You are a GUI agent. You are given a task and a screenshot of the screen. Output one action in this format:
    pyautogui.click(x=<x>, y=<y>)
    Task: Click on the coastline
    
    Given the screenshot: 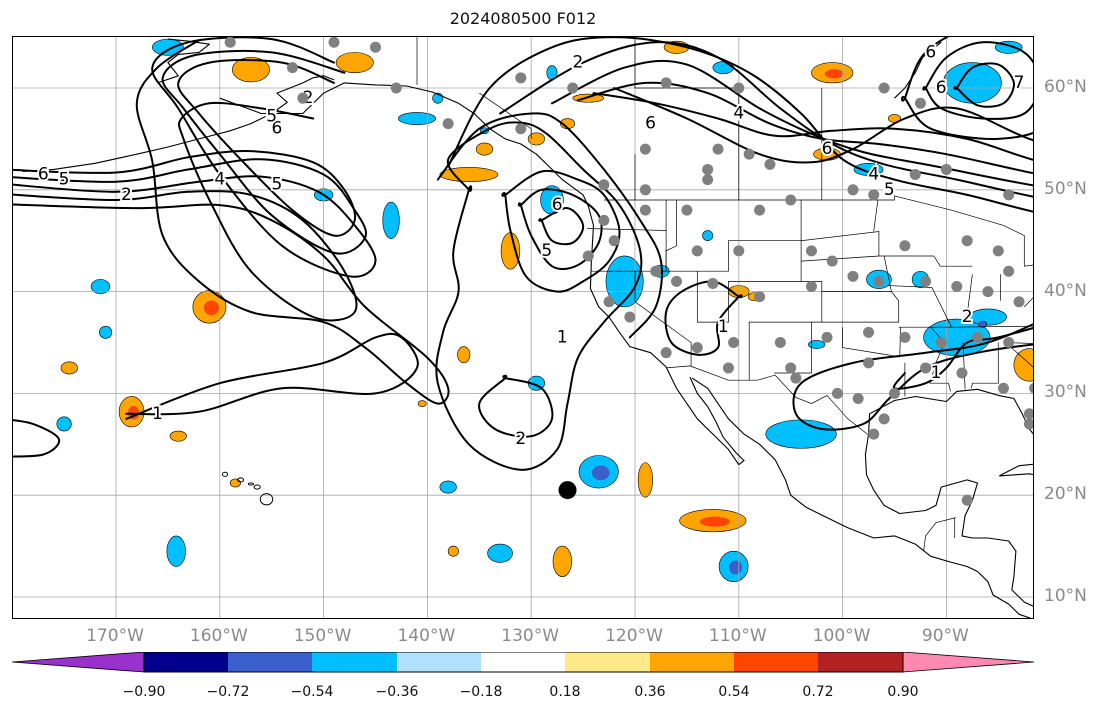 What is the action you would take?
    pyautogui.click(x=948, y=520)
    